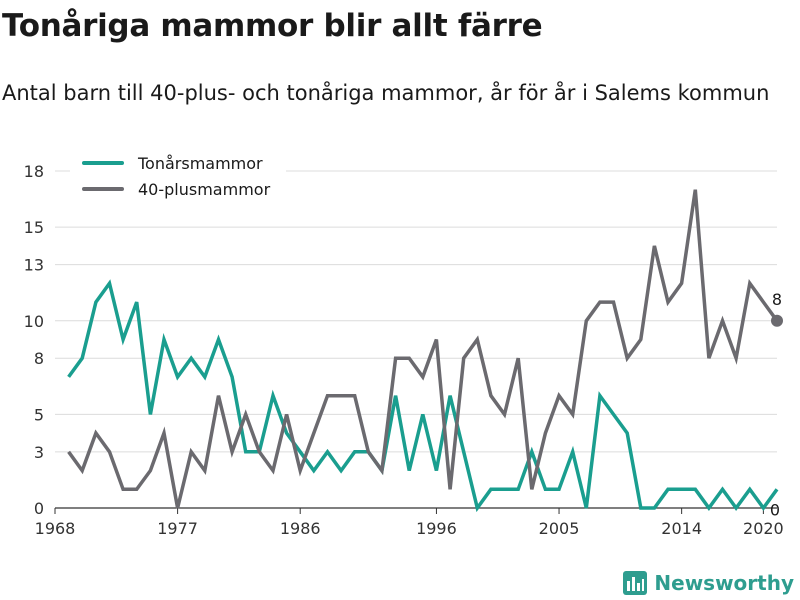 The image size is (800, 600). I want to click on legend: Tonårsmammor 40-plusmammor, so click(178, 176).